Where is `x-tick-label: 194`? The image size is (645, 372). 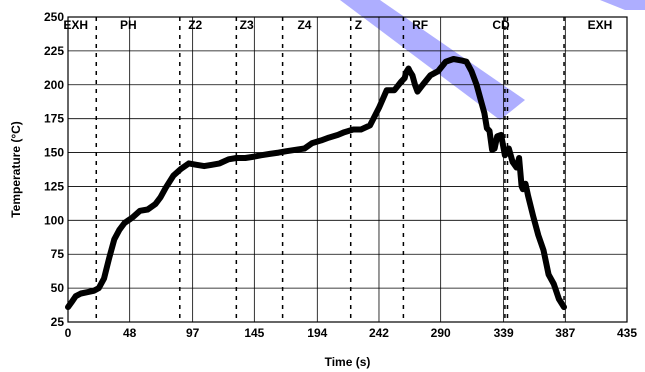 x-tick-label: 194 is located at coordinates (317, 333).